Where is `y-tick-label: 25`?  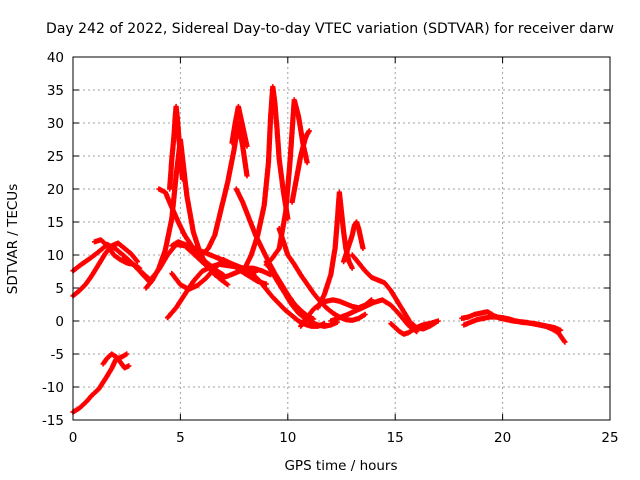
y-tick-label: 25 is located at coordinates (55, 157).